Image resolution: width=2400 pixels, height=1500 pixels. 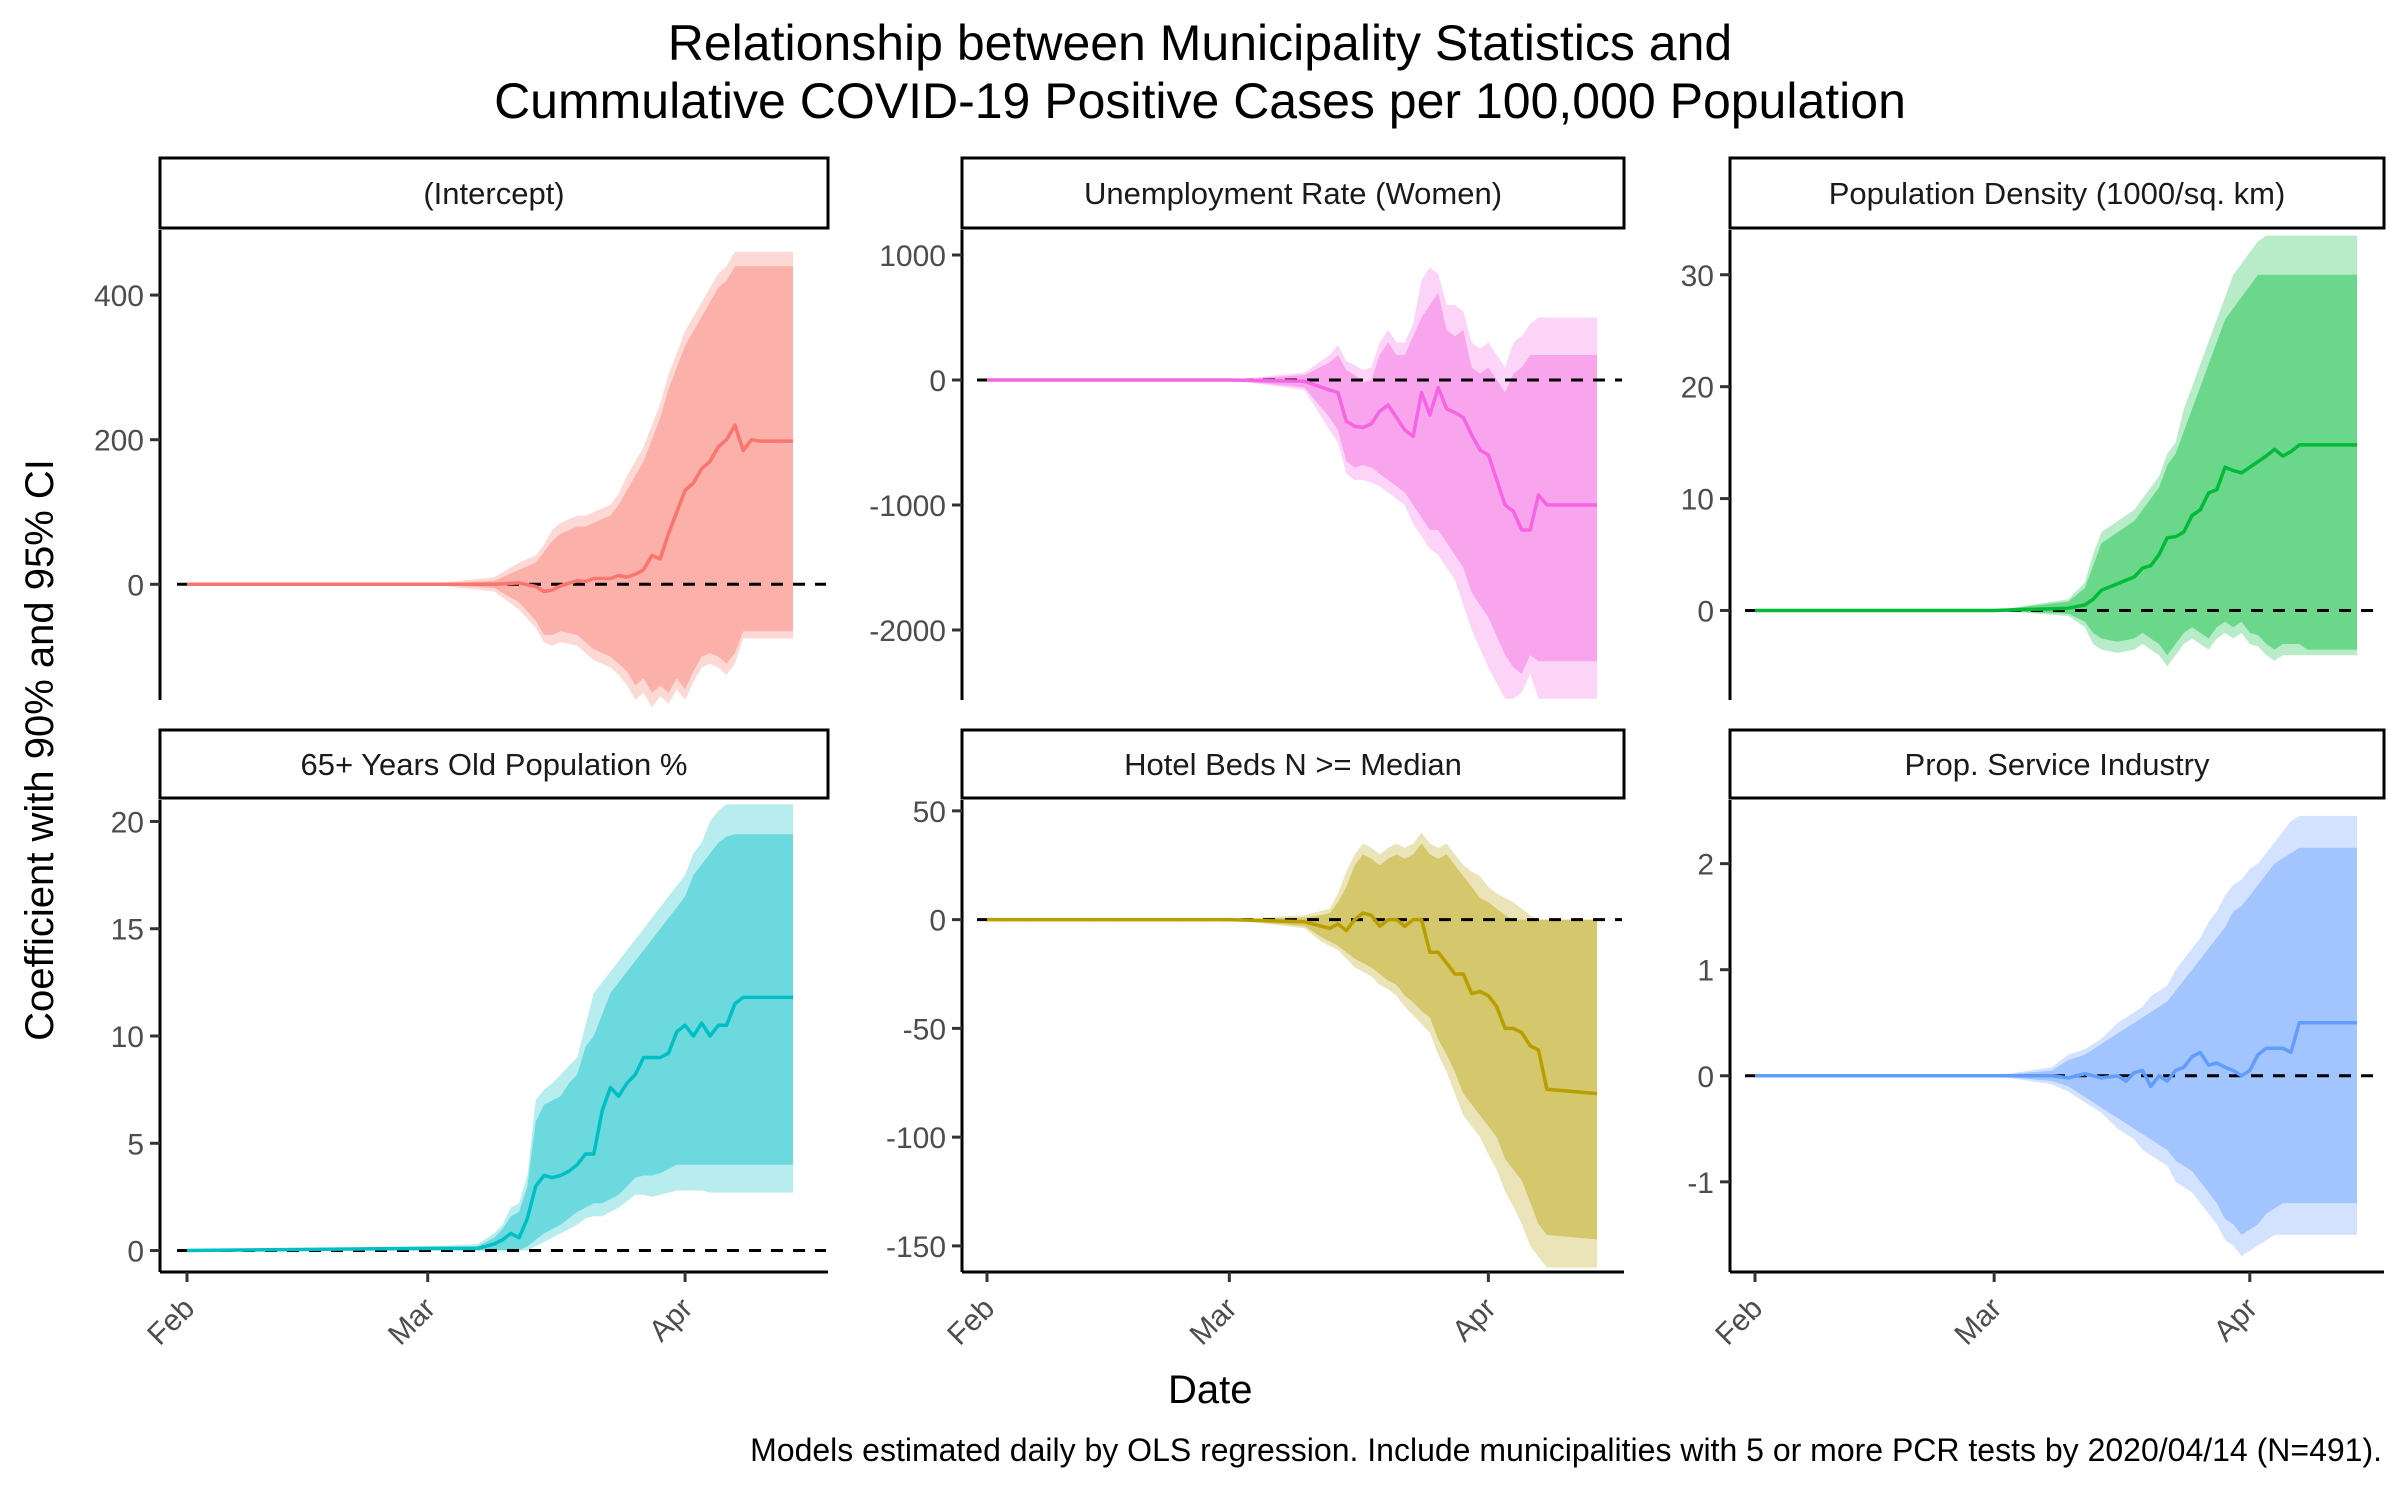 I want to click on y-tick-label: 1, so click(x=1705, y=971).